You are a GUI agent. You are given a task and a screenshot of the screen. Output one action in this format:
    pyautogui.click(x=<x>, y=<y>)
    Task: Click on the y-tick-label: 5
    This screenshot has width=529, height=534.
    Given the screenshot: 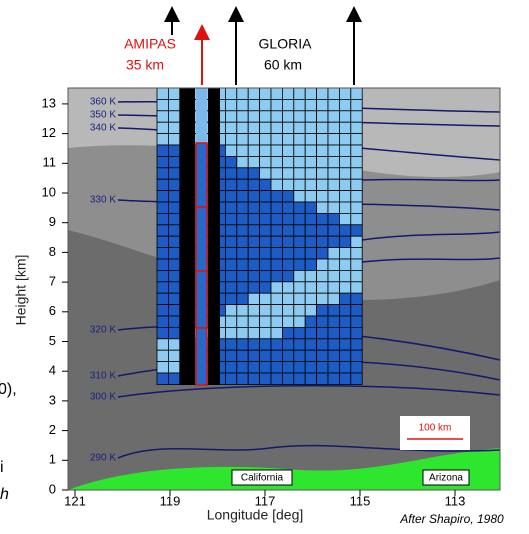 What is the action you would take?
    pyautogui.click(x=52, y=340)
    